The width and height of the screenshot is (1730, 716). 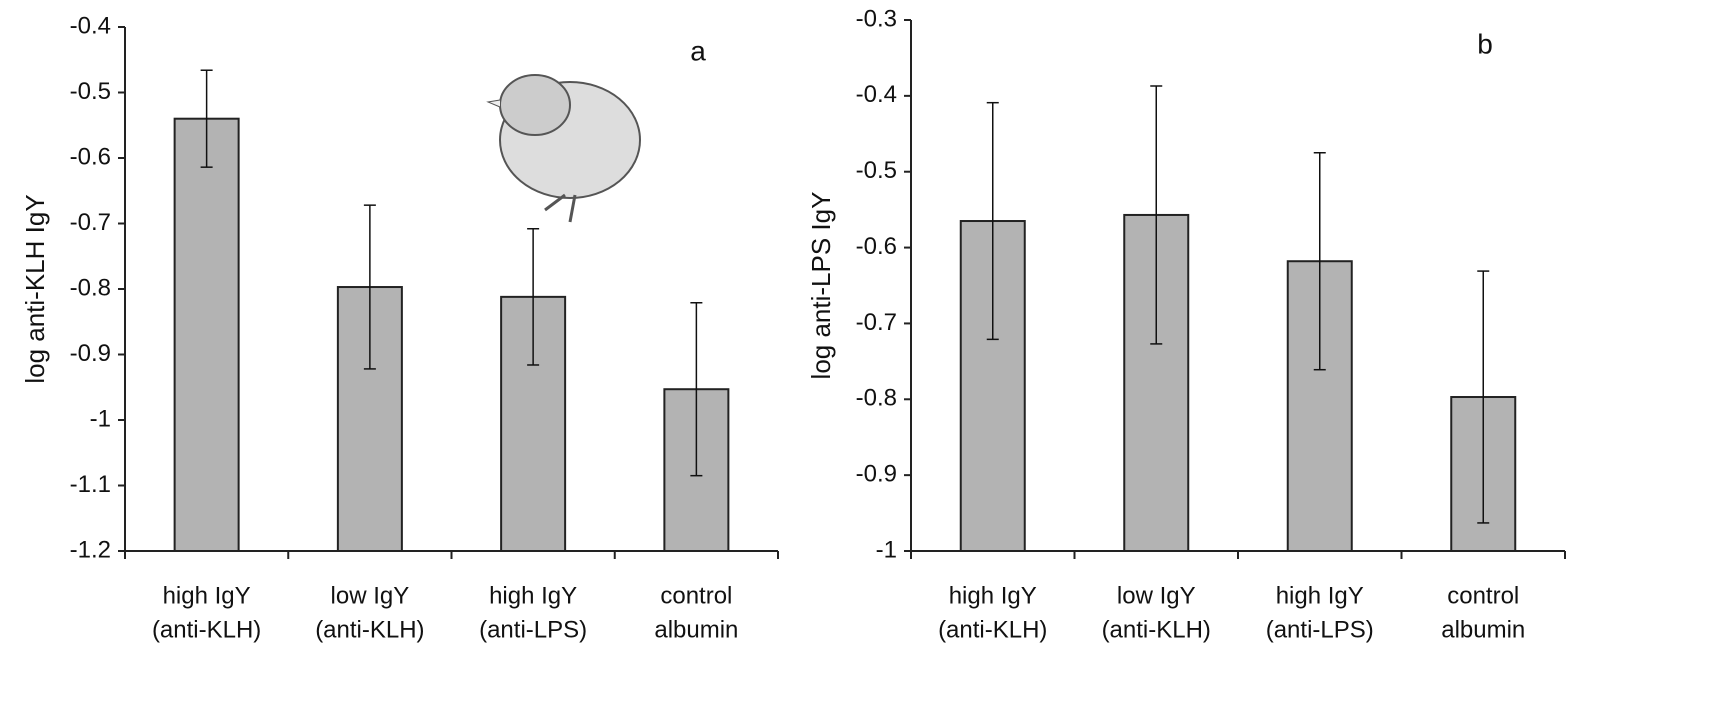 I want to click on y-tick-label: -0.3, so click(x=876, y=18).